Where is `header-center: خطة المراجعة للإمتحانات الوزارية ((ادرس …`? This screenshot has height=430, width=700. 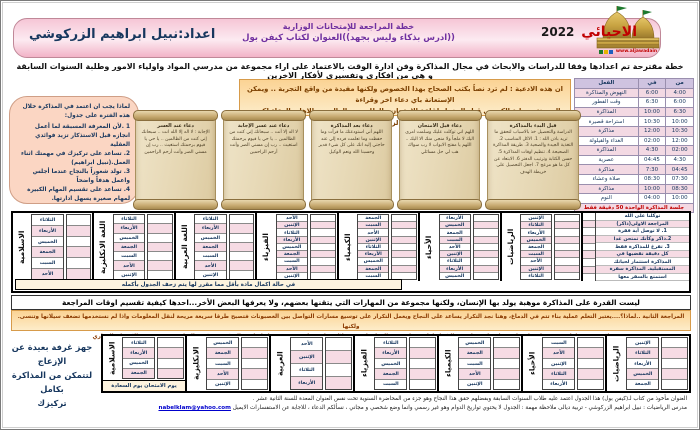 header-center: خطة المراجعة للإمتحانات الوزارية ((ادرس … is located at coordinates (348, 32).